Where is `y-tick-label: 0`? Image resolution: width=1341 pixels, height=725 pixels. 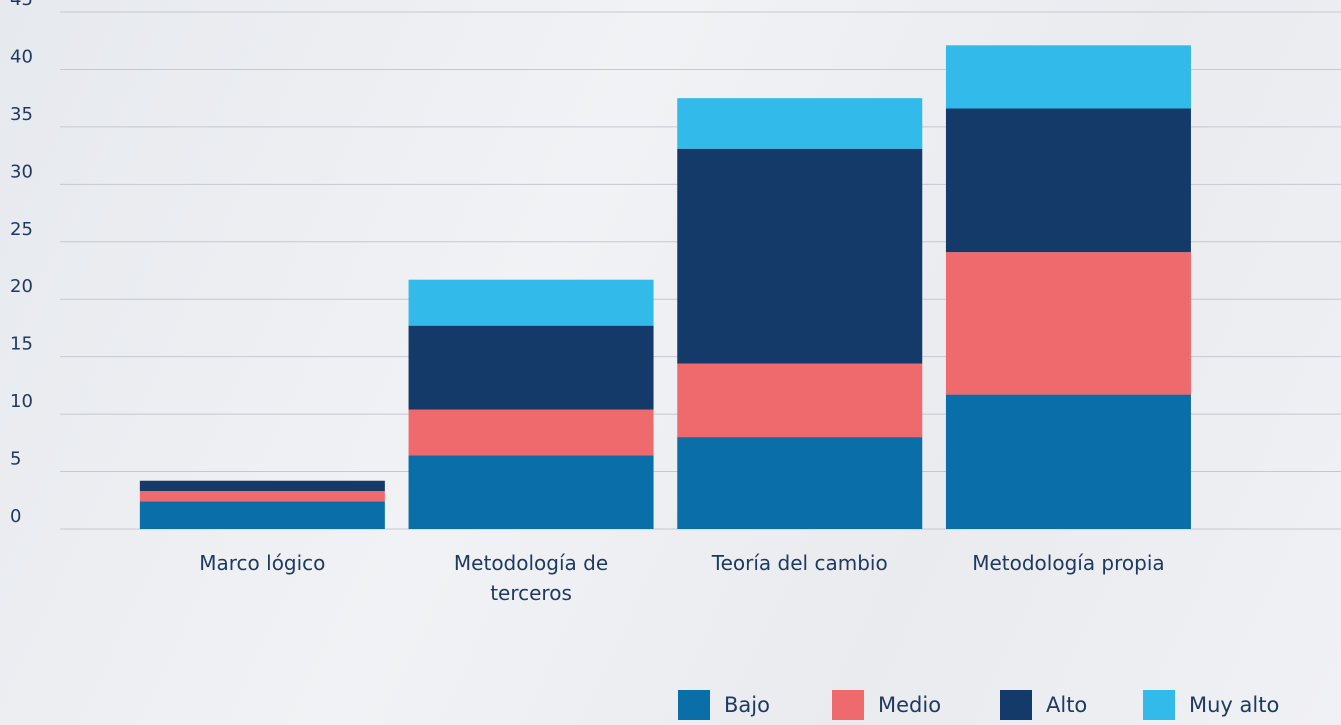
y-tick-label: 0 is located at coordinates (15, 516).